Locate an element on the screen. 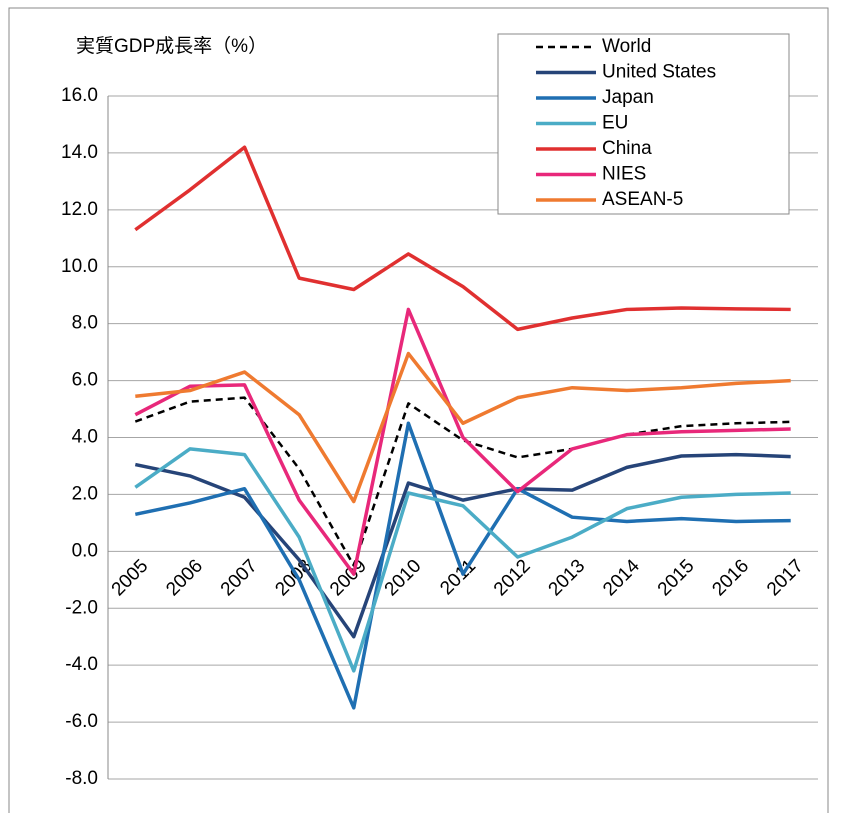  x-tick-label: 2005 is located at coordinates (130, 578).